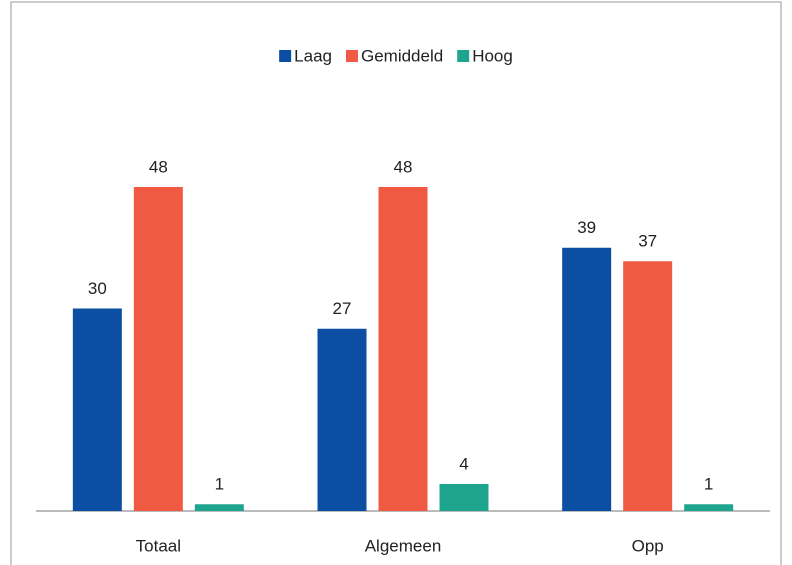 The width and height of the screenshot is (792, 565). Describe the element at coordinates (158, 545) in the screenshot. I see `x-tick-label: Totaal` at that location.